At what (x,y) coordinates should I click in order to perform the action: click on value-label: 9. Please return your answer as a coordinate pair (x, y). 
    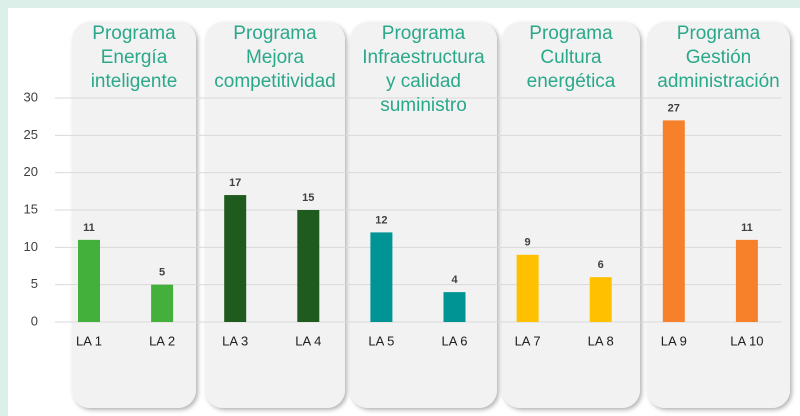
    Looking at the image, I should click on (528, 243).